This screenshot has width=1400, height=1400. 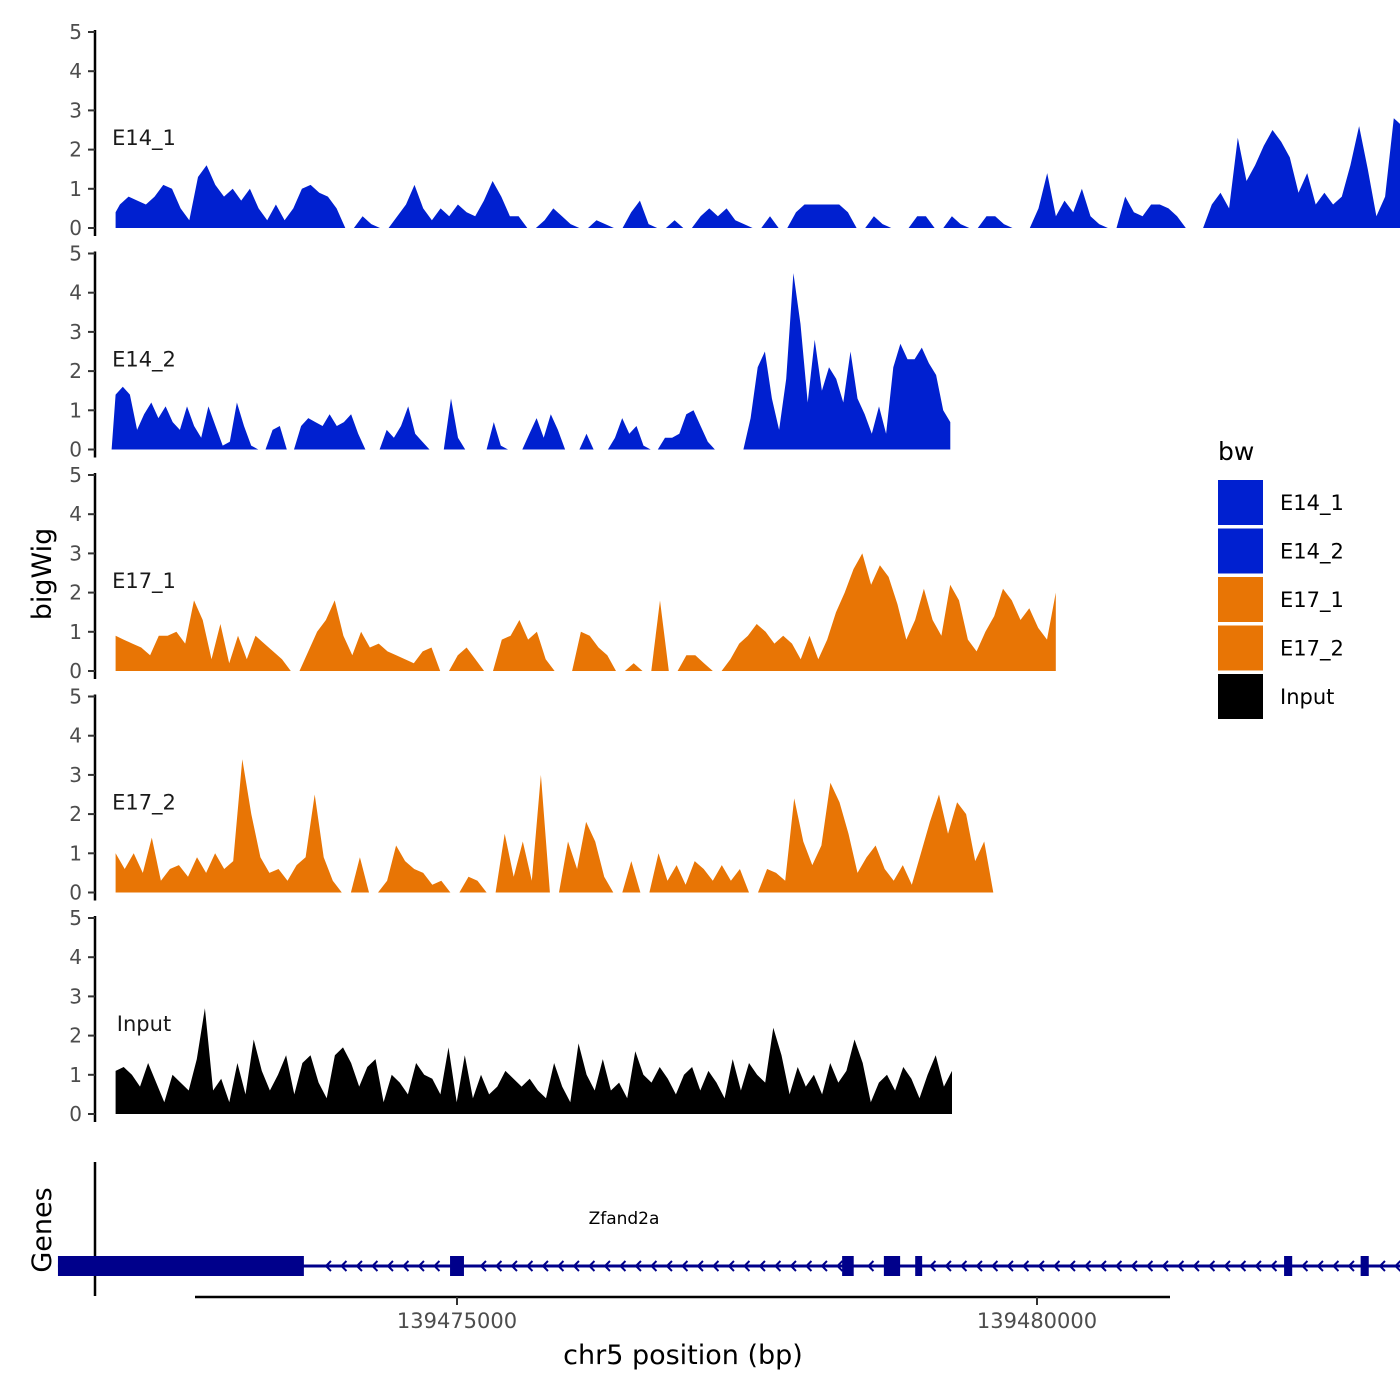 What do you see at coordinates (624, 1219) in the screenshot?
I see `gene-name-label: Zfand2a` at bounding box center [624, 1219].